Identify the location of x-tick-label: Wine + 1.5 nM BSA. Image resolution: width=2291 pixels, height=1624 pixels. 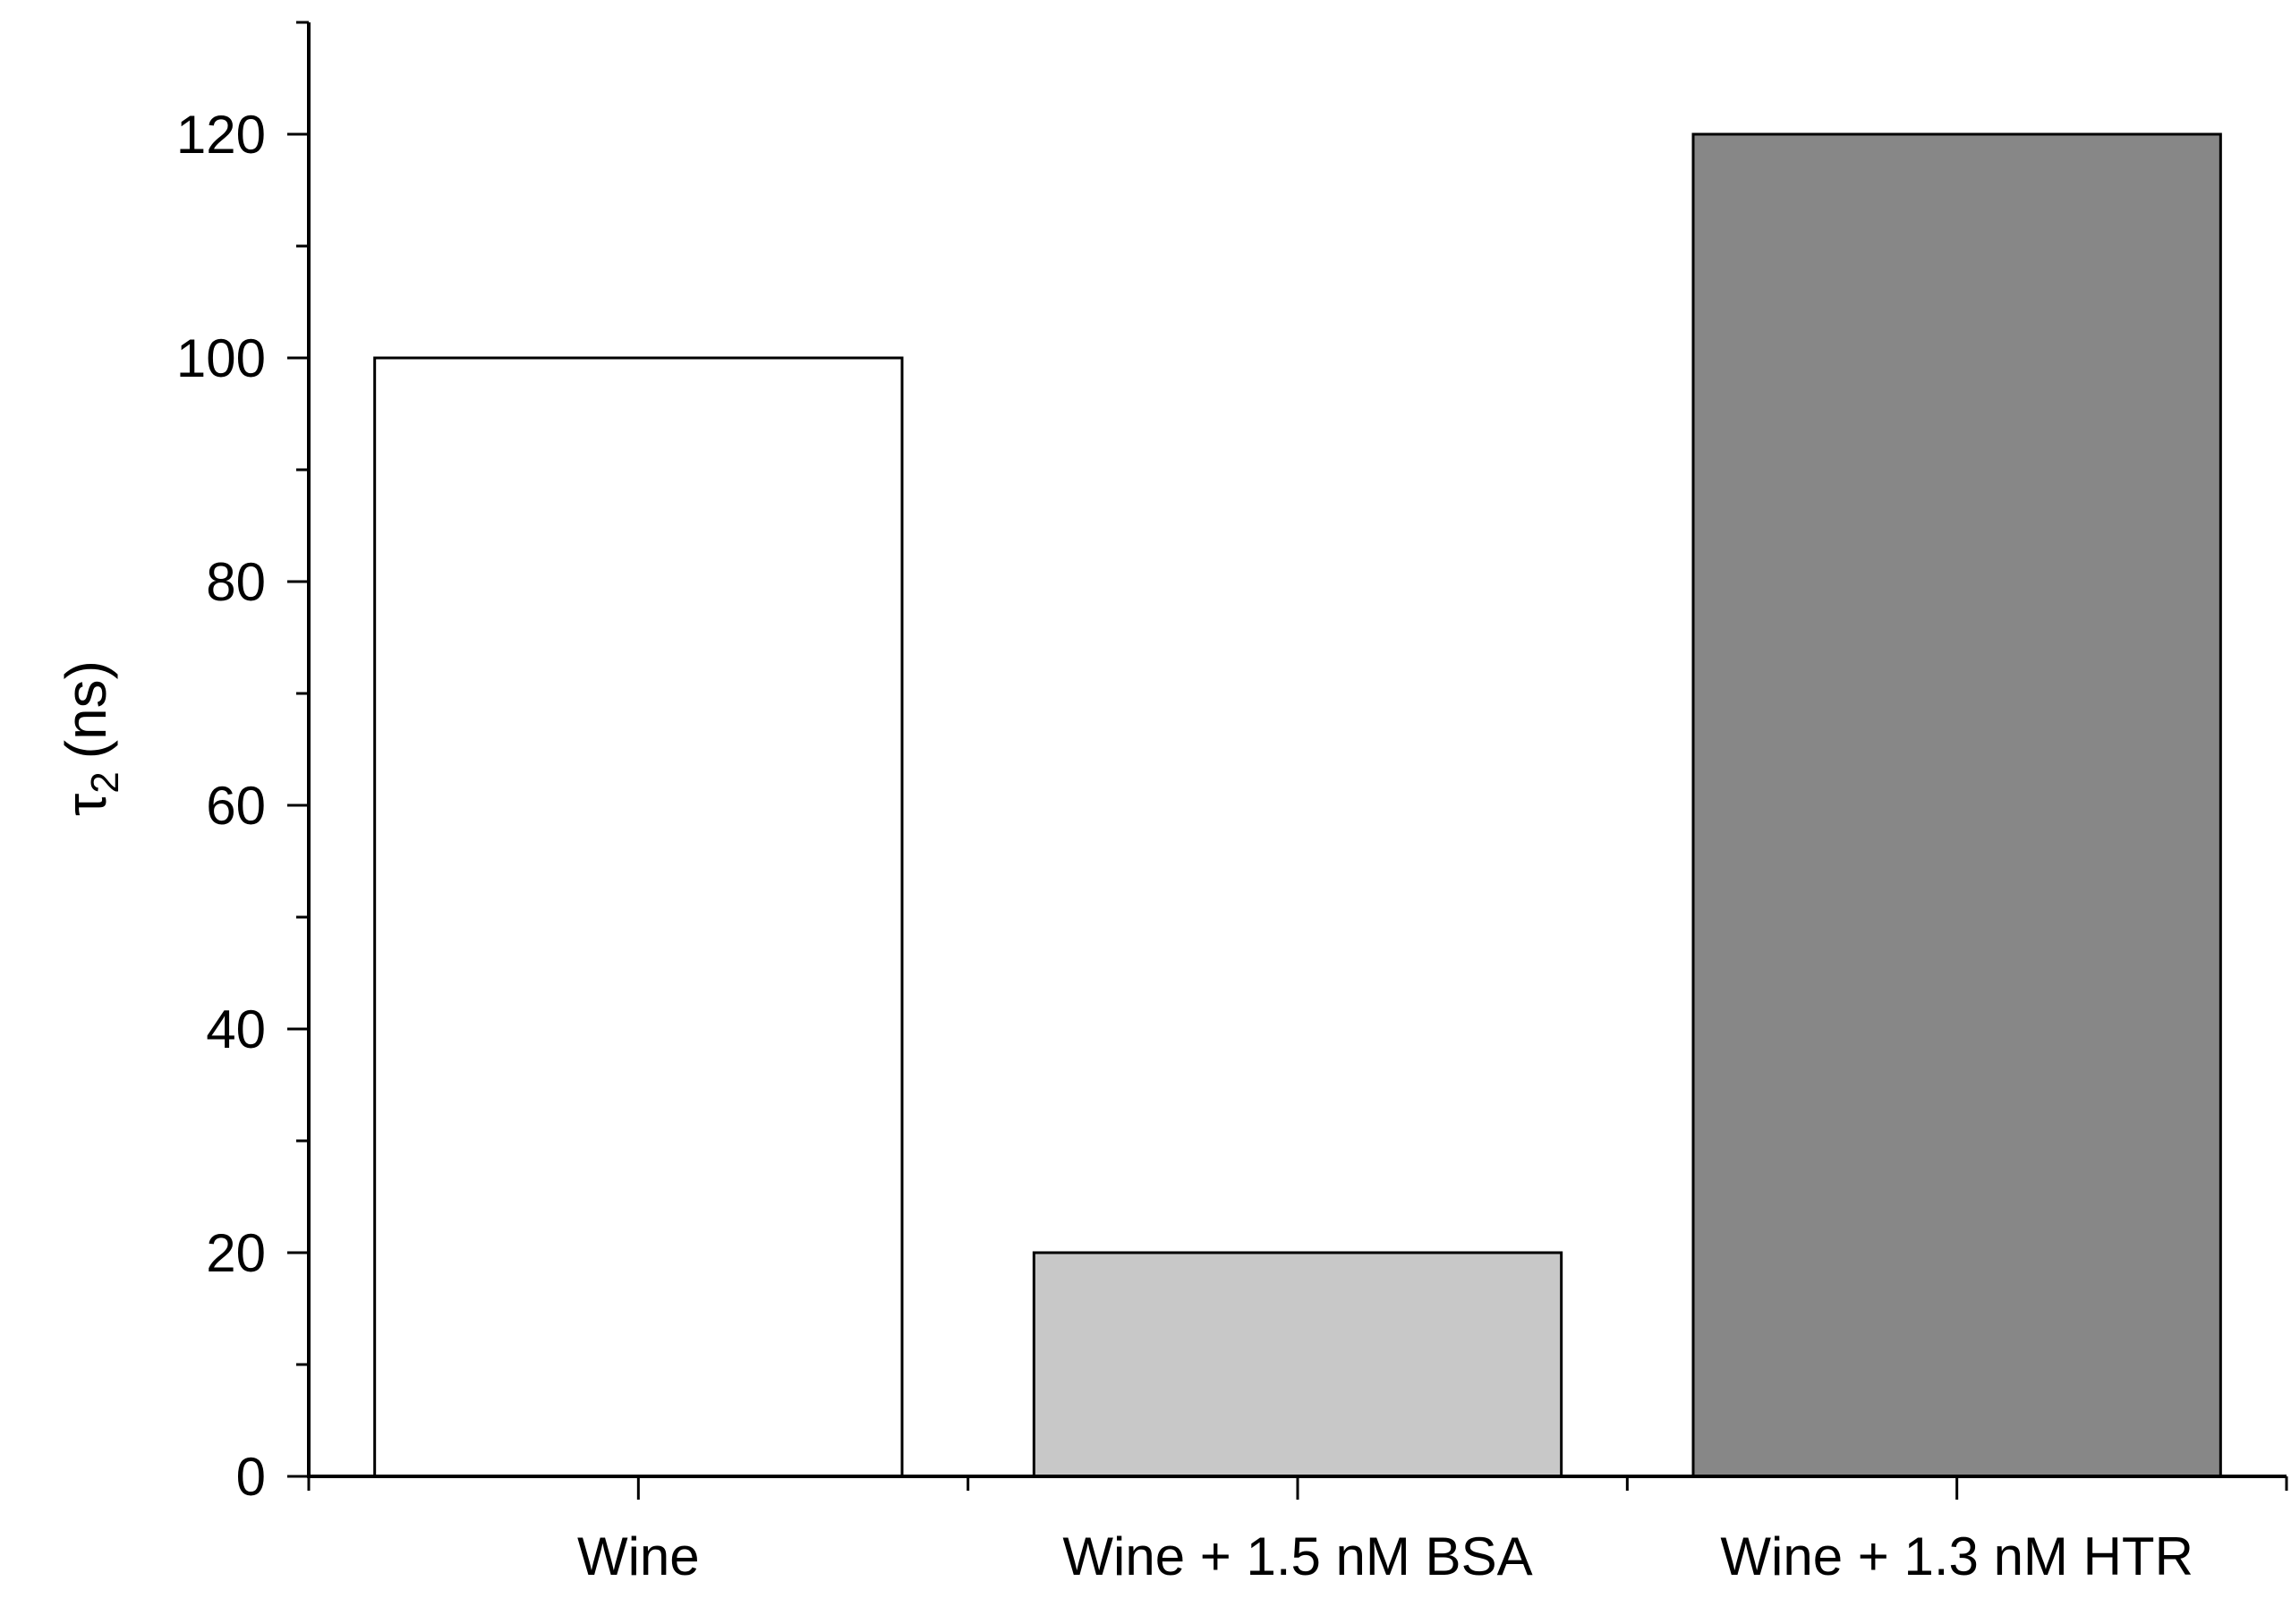
(1297, 1556).